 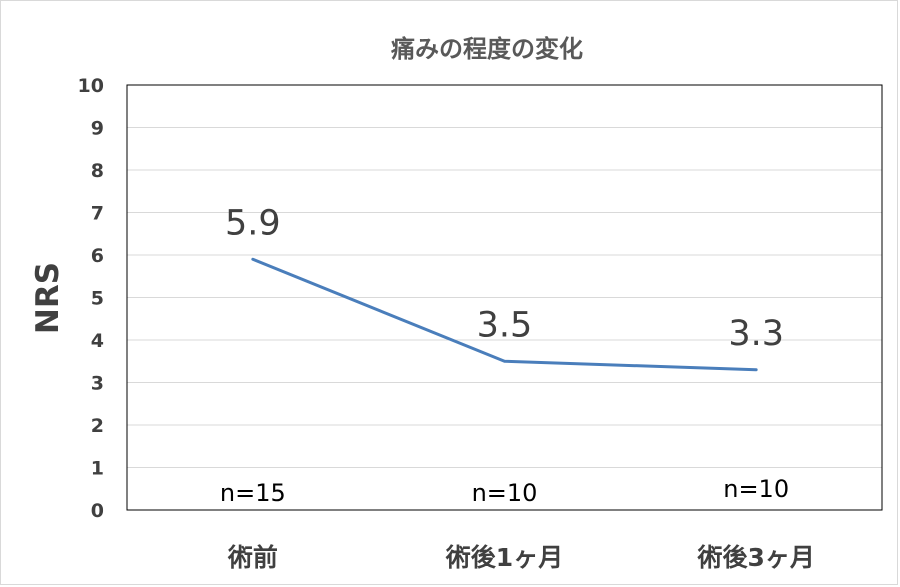 What do you see at coordinates (48, 298) in the screenshot?
I see `y-axis-title: NRS` at bounding box center [48, 298].